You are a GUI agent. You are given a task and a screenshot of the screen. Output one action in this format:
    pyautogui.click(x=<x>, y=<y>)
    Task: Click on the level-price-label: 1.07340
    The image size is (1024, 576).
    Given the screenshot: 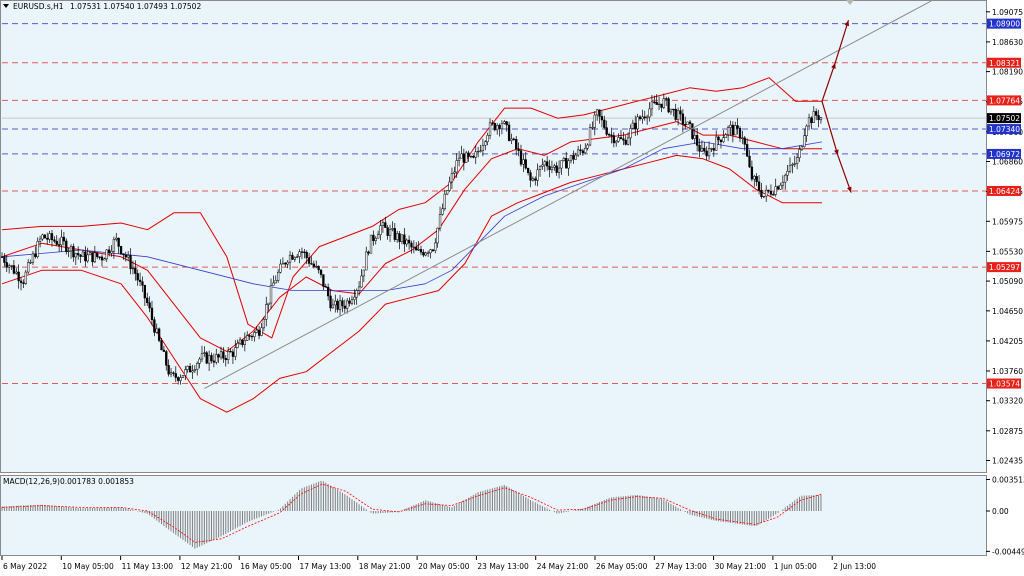 What is the action you would take?
    pyautogui.click(x=1004, y=129)
    